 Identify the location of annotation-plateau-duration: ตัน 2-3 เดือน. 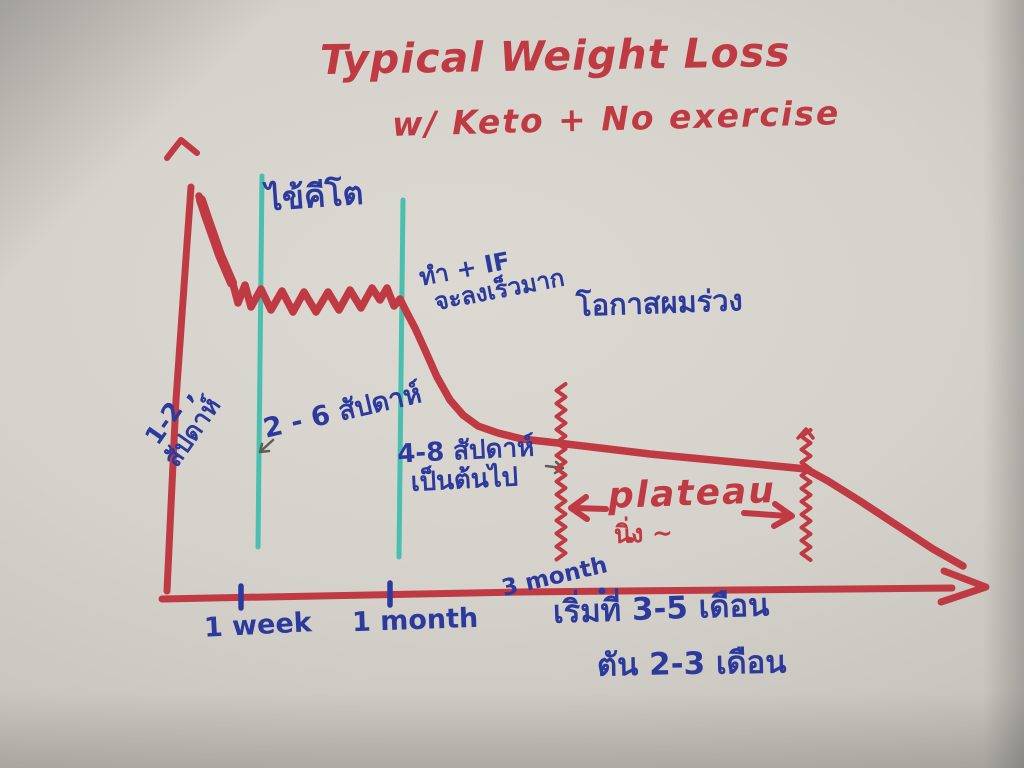
(691, 664).